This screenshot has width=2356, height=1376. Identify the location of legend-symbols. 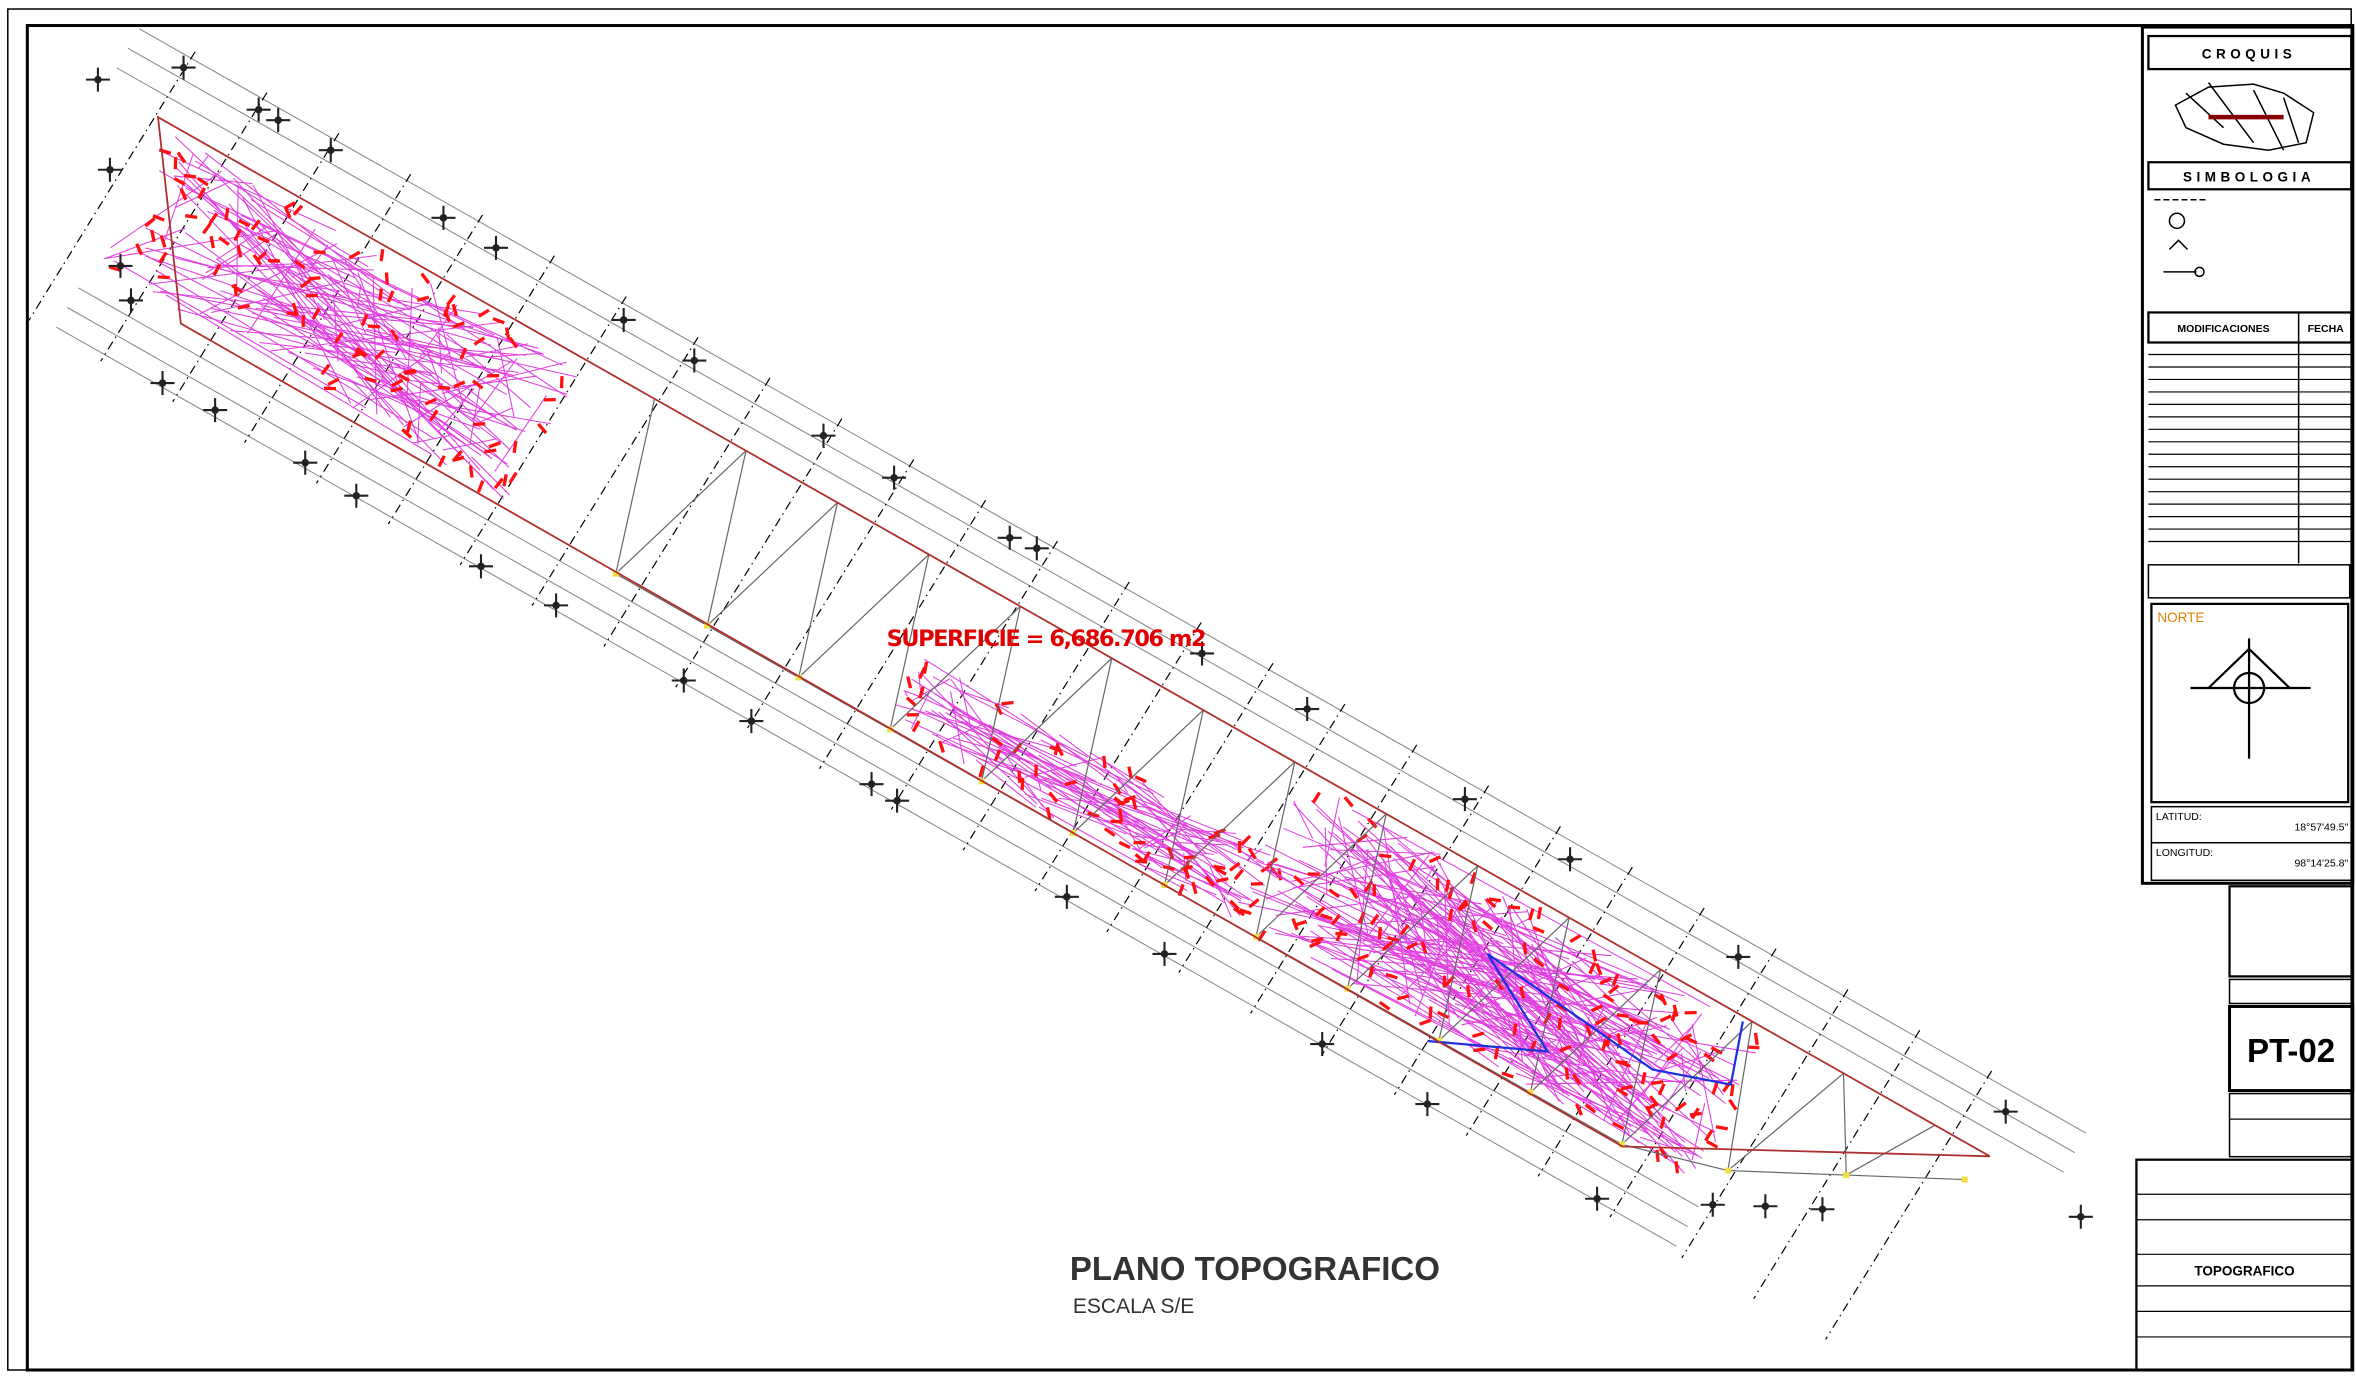
(2181, 238).